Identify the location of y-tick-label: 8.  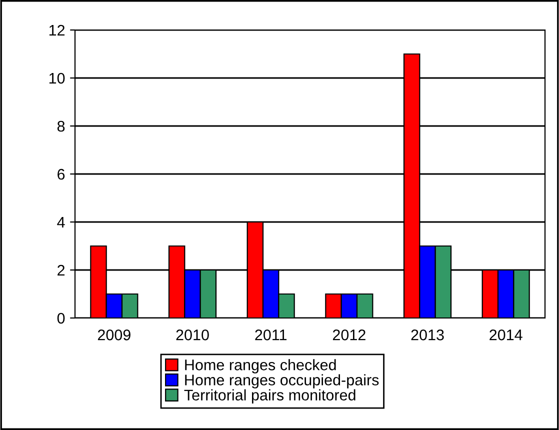
(61, 126).